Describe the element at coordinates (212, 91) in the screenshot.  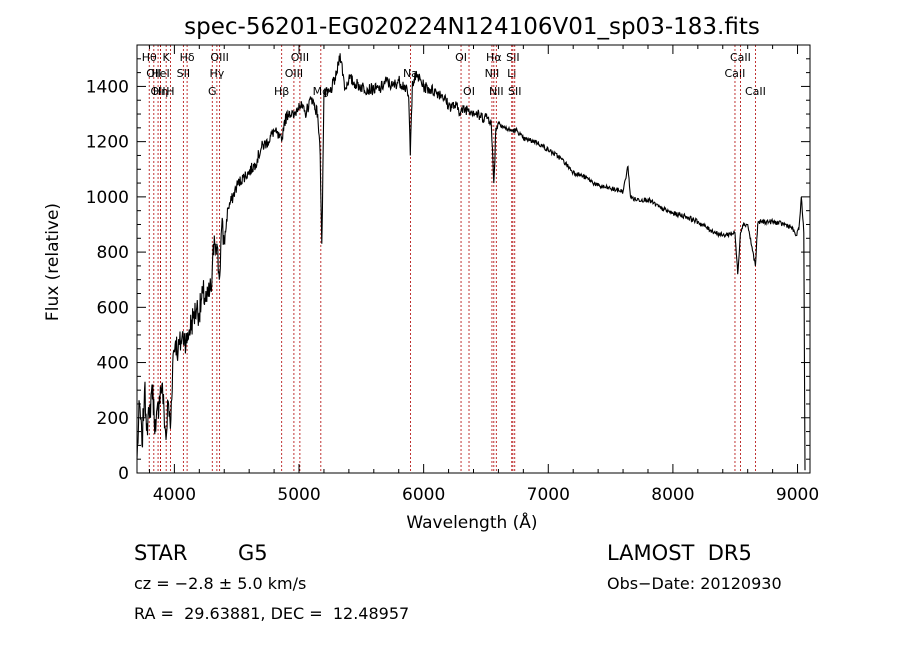
I see `spectral-line-label: G` at that location.